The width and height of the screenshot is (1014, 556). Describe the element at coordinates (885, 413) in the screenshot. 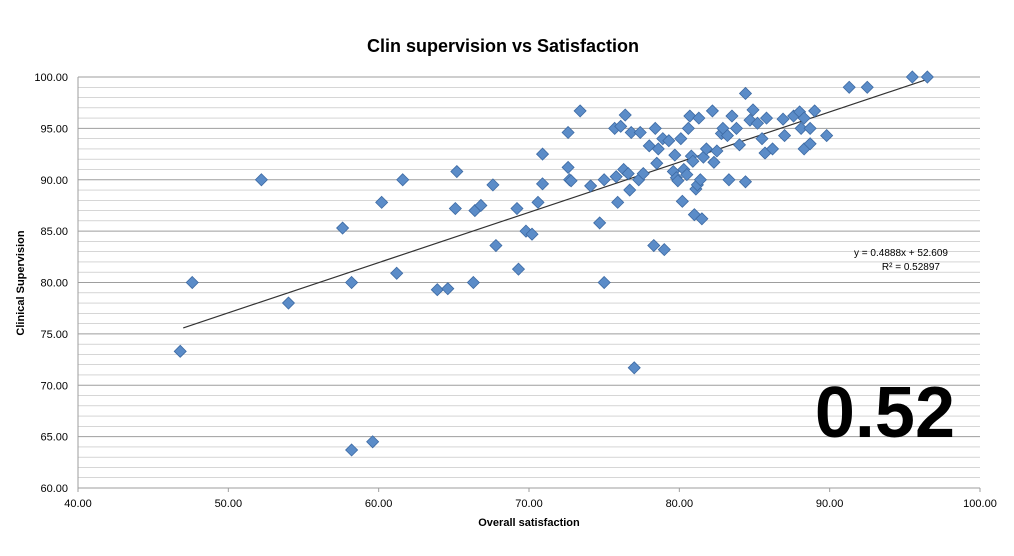

I see `correlation-value: 0.52` at that location.